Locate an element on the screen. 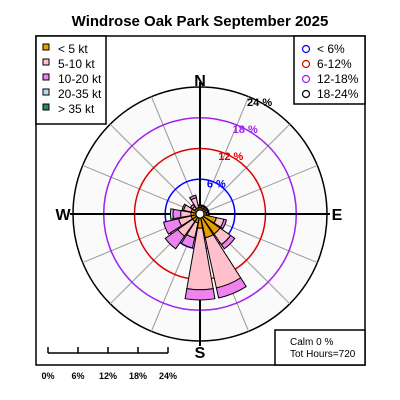  scale-label: 6% is located at coordinates (77, 376).